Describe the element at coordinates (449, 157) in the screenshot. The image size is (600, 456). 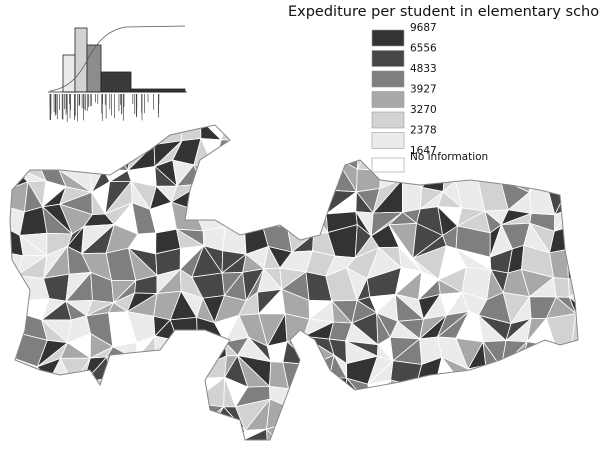
I see `legend-label: No information` at that location.